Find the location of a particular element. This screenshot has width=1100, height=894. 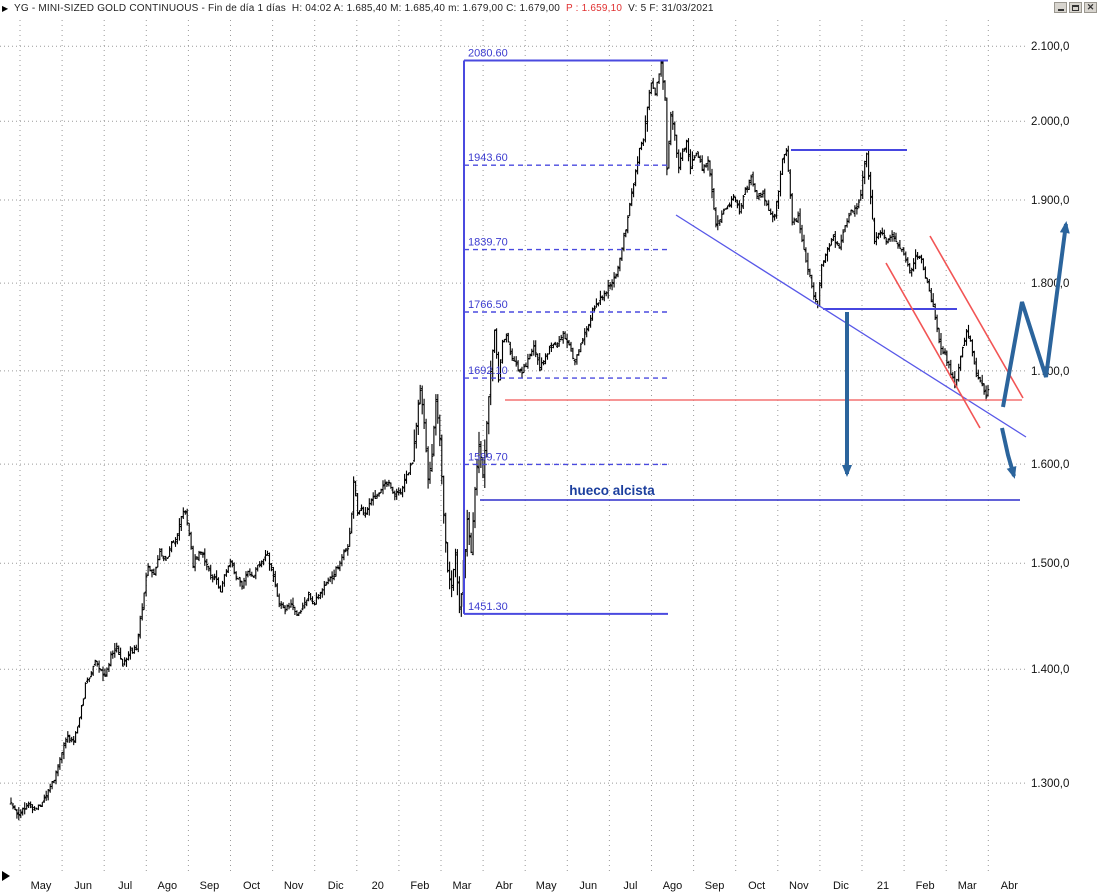

volume-date-readout: V: 5 F: 31/03/2021 is located at coordinates (671, 8).